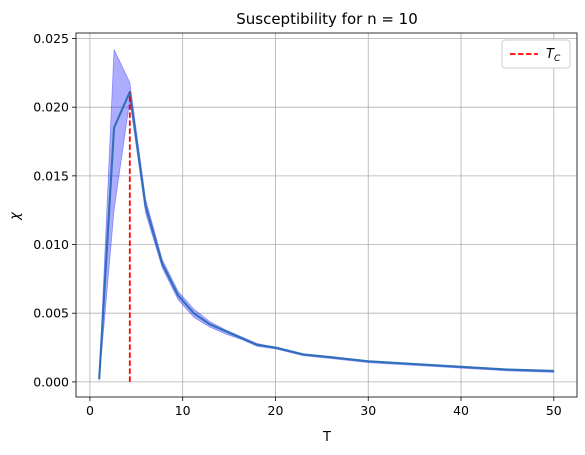 This screenshot has height=455, width=585. Describe the element at coordinates (554, 410) in the screenshot. I see `x-tick-label: 50` at that location.